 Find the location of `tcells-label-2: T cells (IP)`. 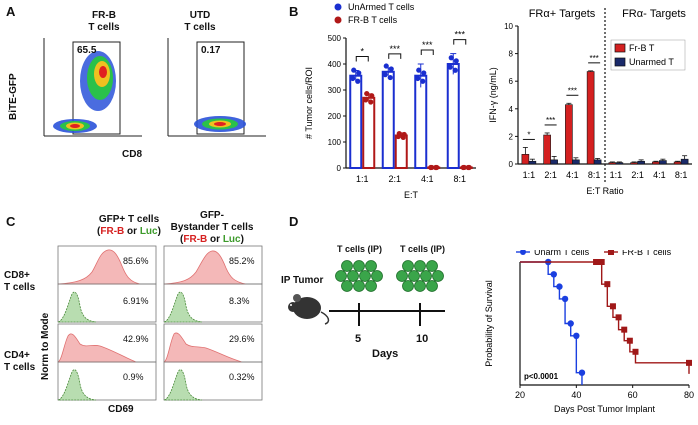

tcells-label-2: T cells (IP) is located at coordinates (423, 249).